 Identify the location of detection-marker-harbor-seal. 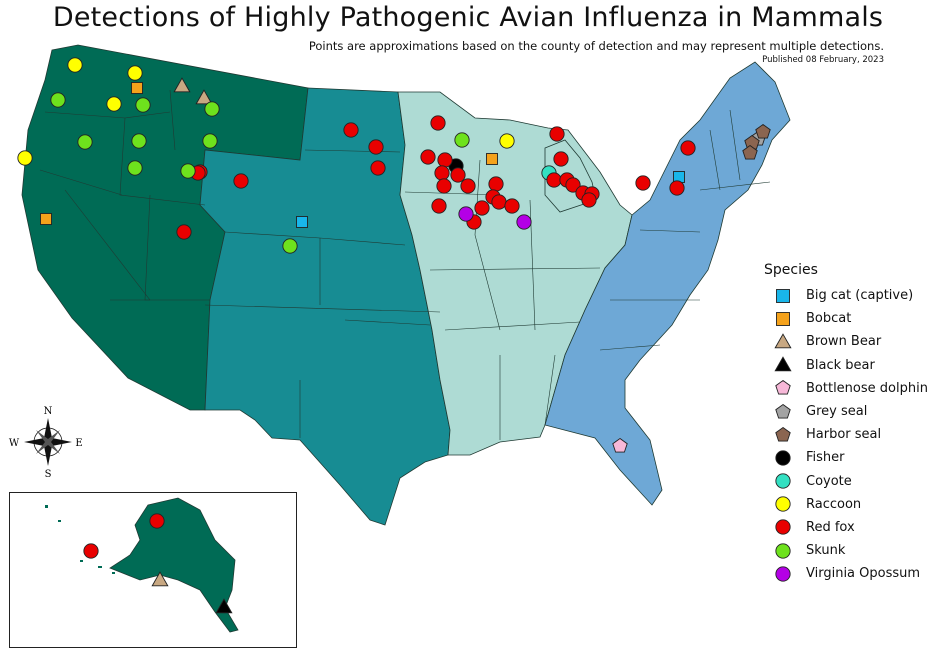
(763, 131).